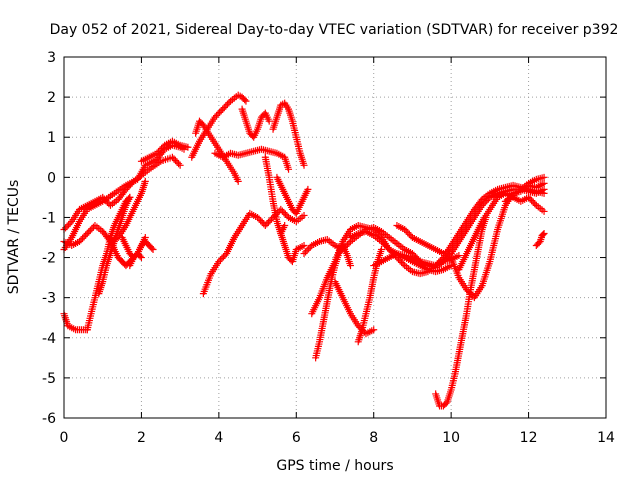 The height and width of the screenshot is (480, 640). What do you see at coordinates (424, 239) in the screenshot?
I see `series-track-aa` at bounding box center [424, 239].